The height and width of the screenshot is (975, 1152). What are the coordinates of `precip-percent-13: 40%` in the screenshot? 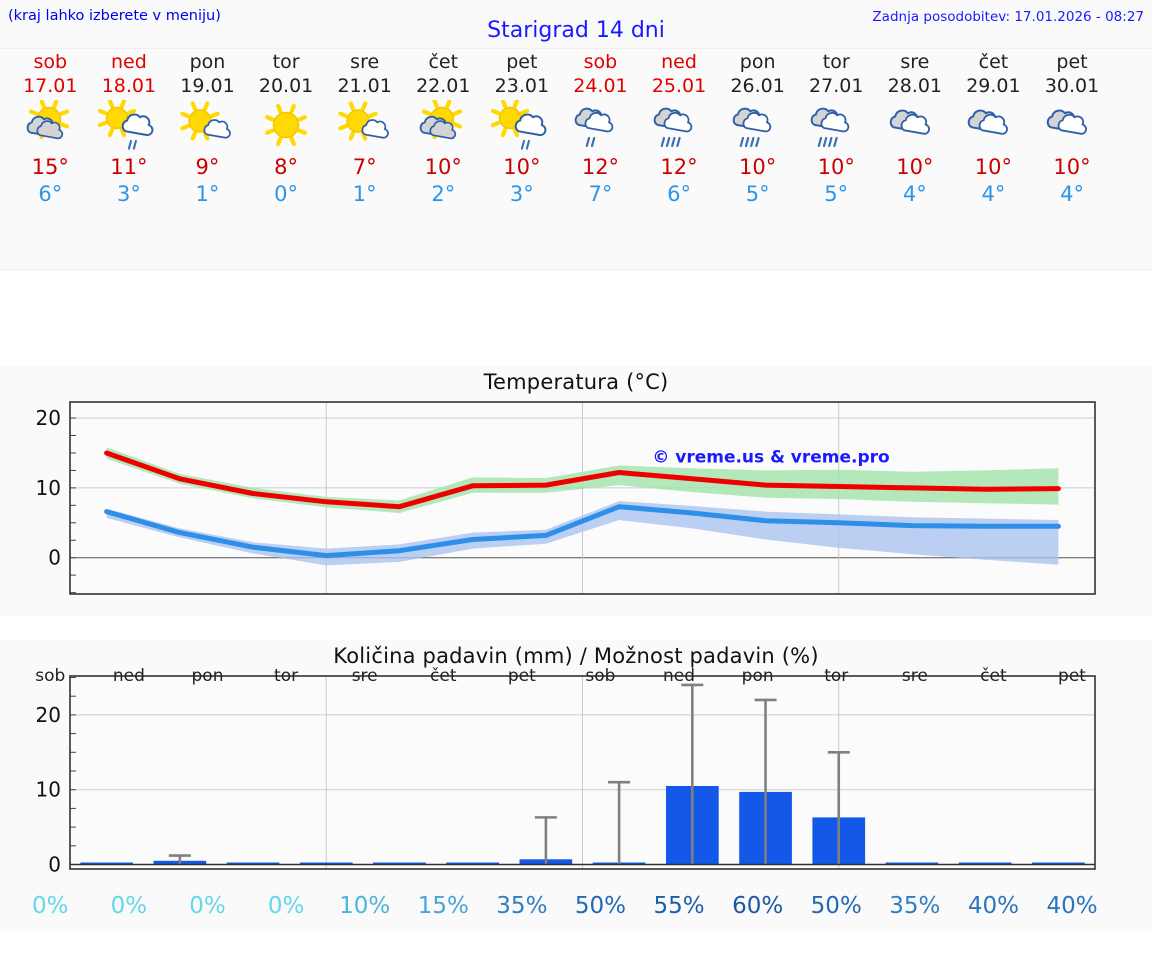 It's located at (993, 906).